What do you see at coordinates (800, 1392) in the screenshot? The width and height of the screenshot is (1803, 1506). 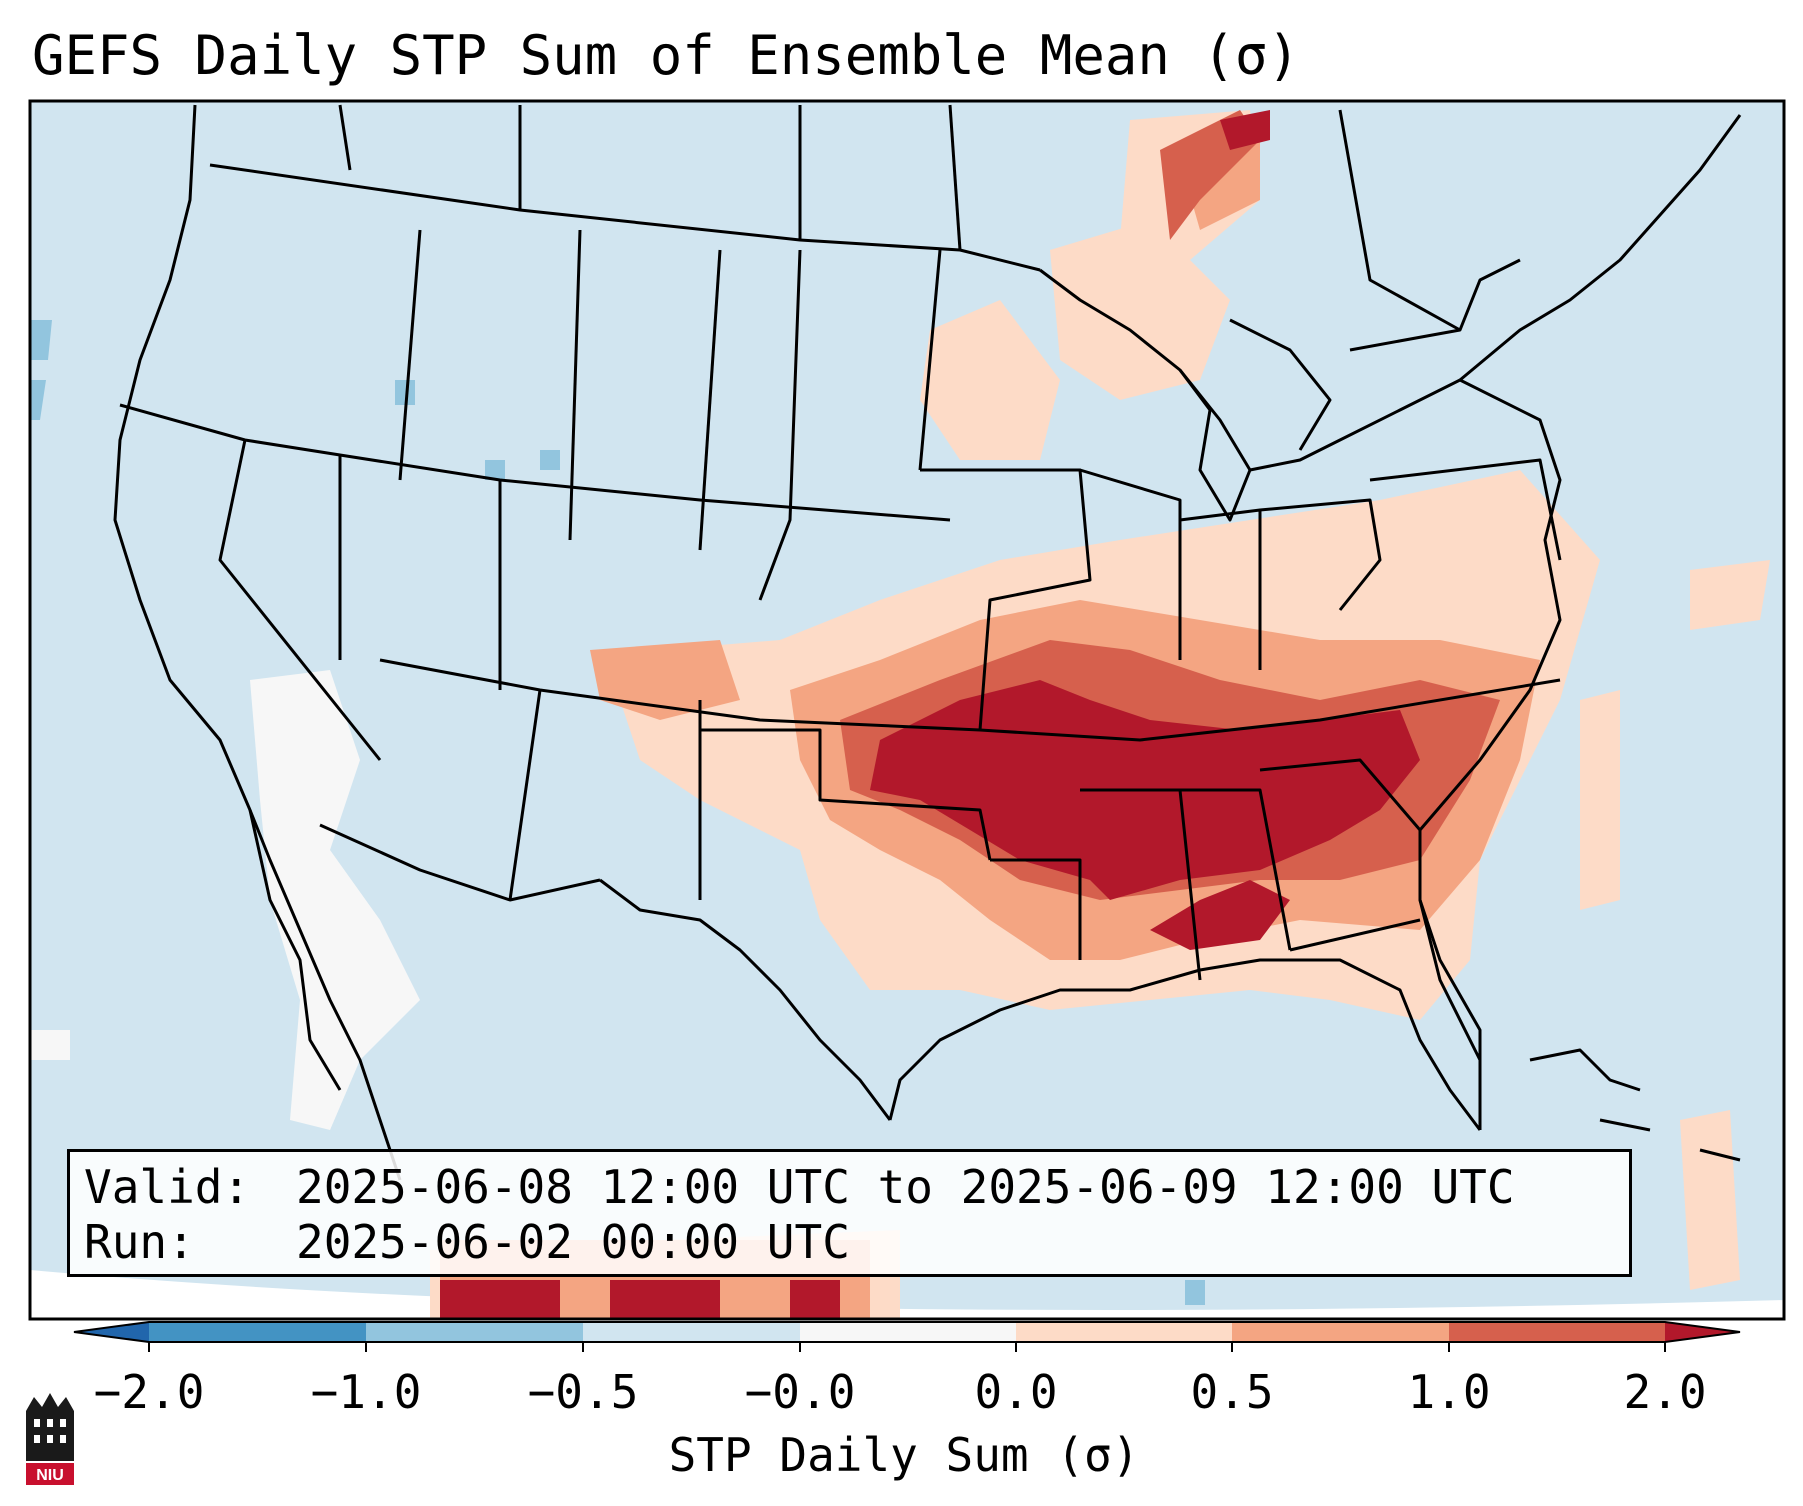 I see `tick-label-4: −0.0` at bounding box center [800, 1392].